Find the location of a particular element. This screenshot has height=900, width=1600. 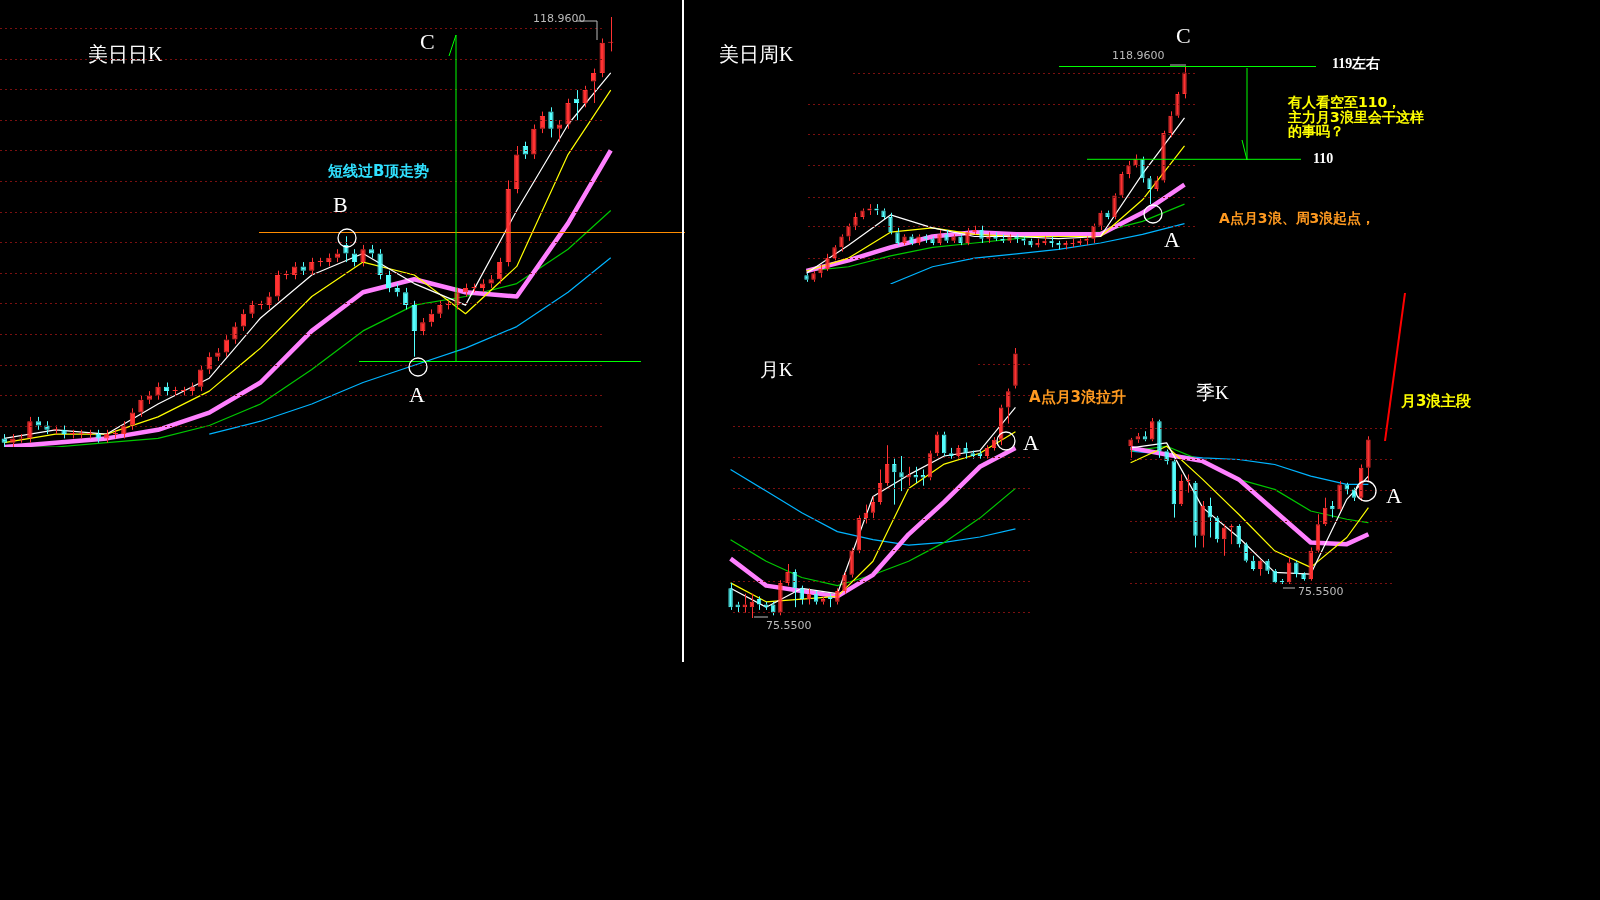

text: 月K is located at coordinates (776, 369).